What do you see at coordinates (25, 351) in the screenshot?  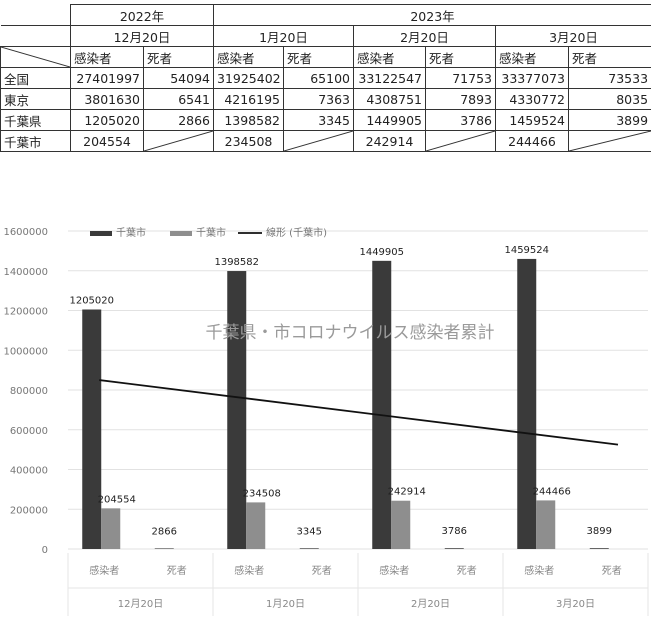 I see `y-tick-label: 1000000` at bounding box center [25, 351].